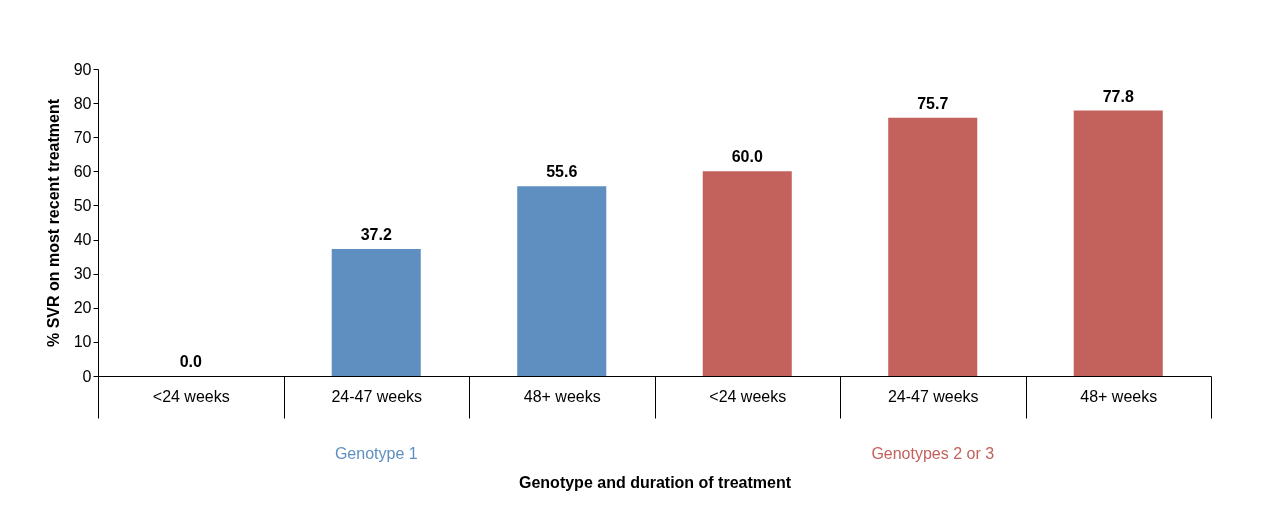 The width and height of the screenshot is (1262, 521). Describe the element at coordinates (82, 308) in the screenshot. I see `y-tick-label: 20` at that location.